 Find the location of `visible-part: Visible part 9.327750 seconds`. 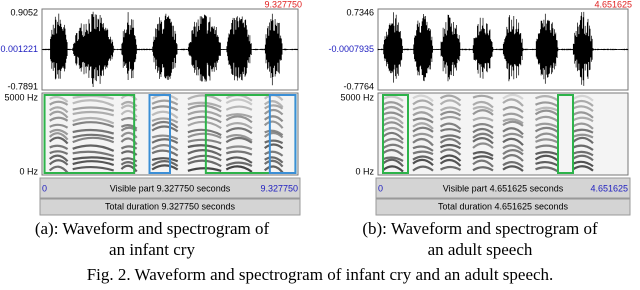

visible-part: Visible part 9.327750 seconds is located at coordinates (170, 188).